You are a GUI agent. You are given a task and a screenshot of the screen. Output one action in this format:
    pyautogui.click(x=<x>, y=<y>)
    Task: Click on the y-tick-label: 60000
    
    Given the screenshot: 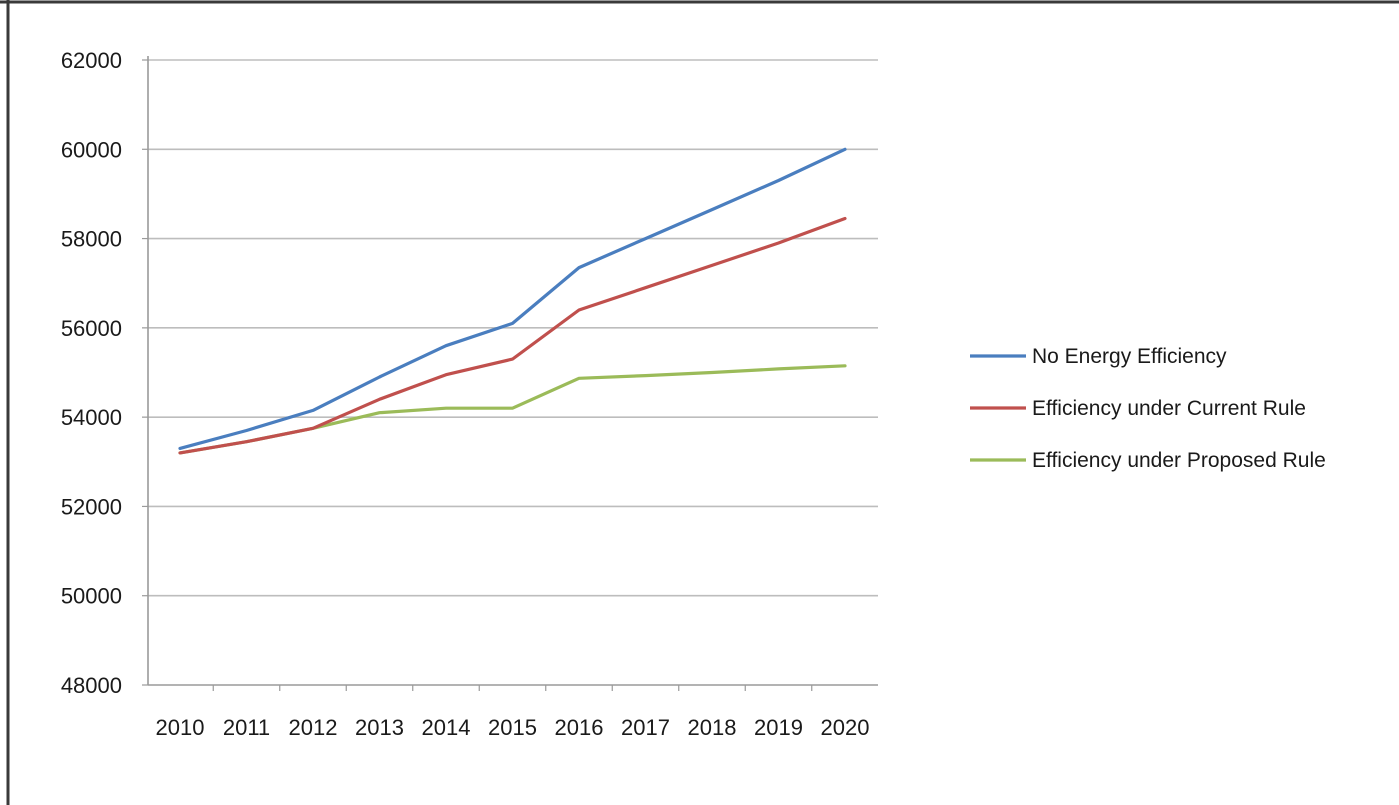 What is the action you would take?
    pyautogui.click(x=91, y=149)
    